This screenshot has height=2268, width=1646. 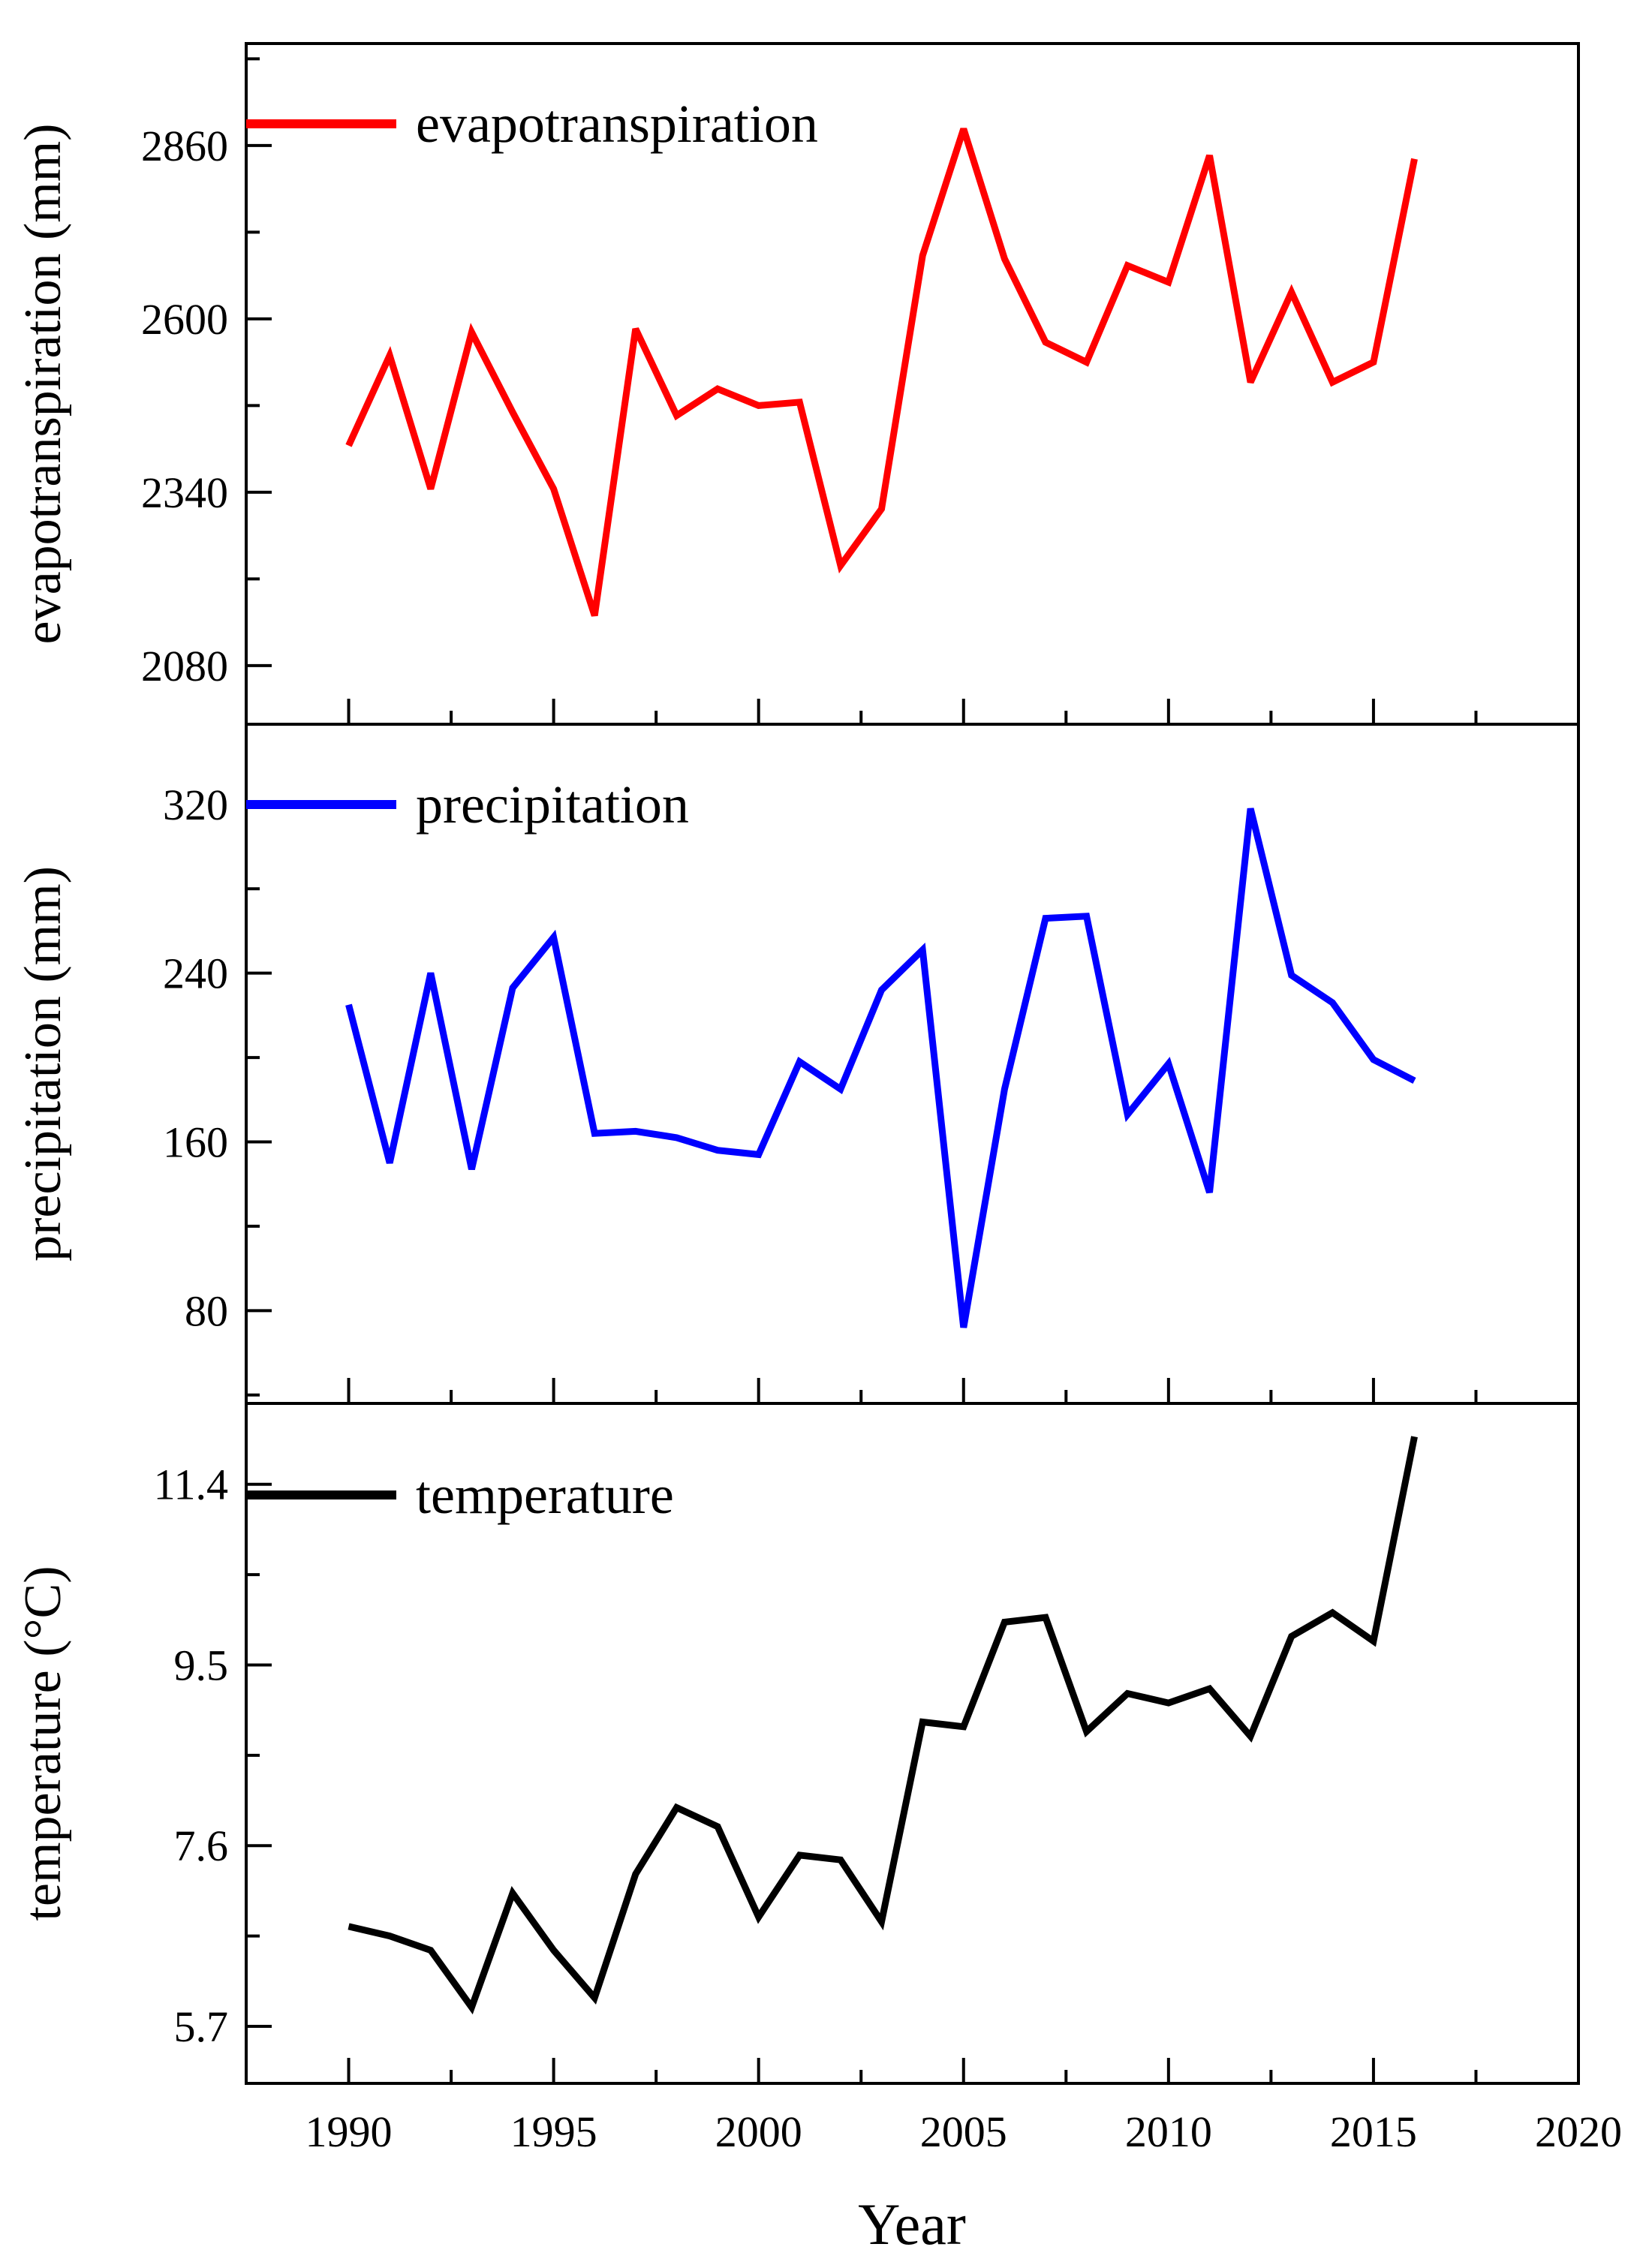 What do you see at coordinates (1332, 1003) in the screenshot?
I see `prec-data-point-2014` at bounding box center [1332, 1003].